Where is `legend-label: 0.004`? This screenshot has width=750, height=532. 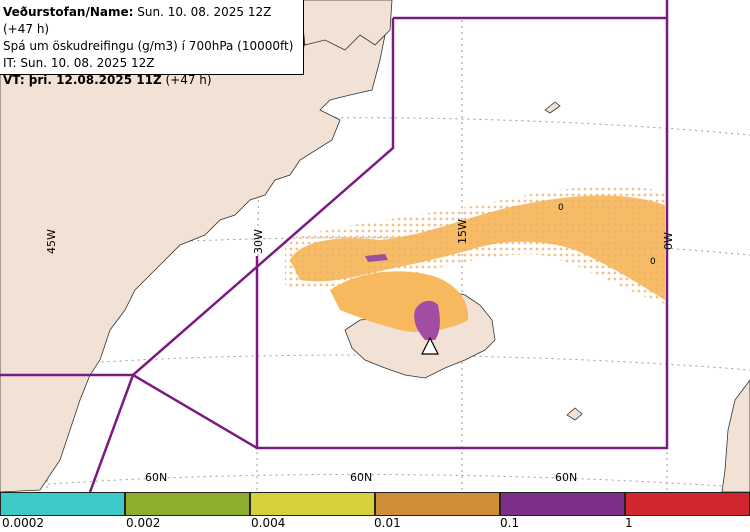 legend-label: 0.004 is located at coordinates (268, 523).